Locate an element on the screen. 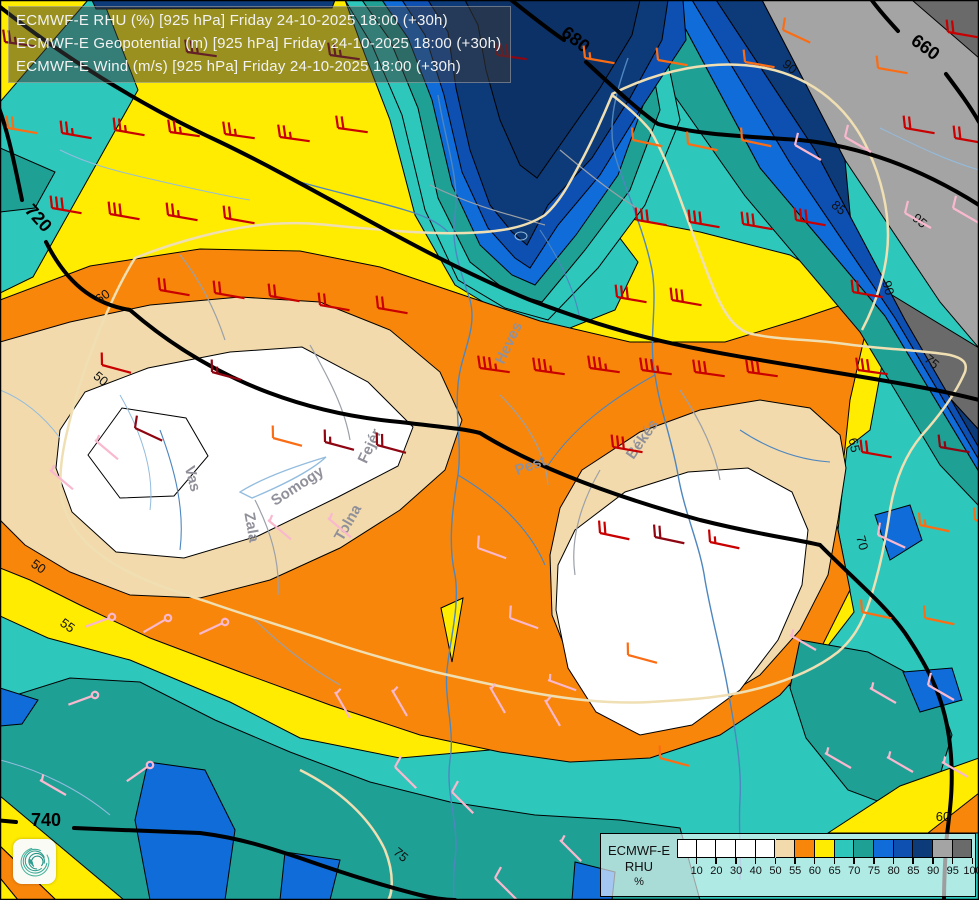  legend-tick-label: 85 is located at coordinates (913, 871).